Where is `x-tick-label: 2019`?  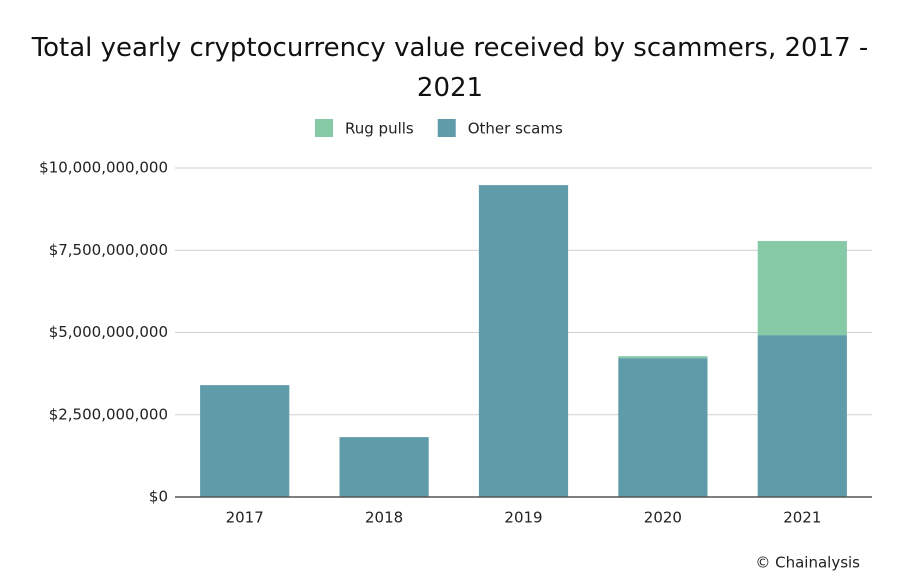 x-tick-label: 2019 is located at coordinates (523, 518).